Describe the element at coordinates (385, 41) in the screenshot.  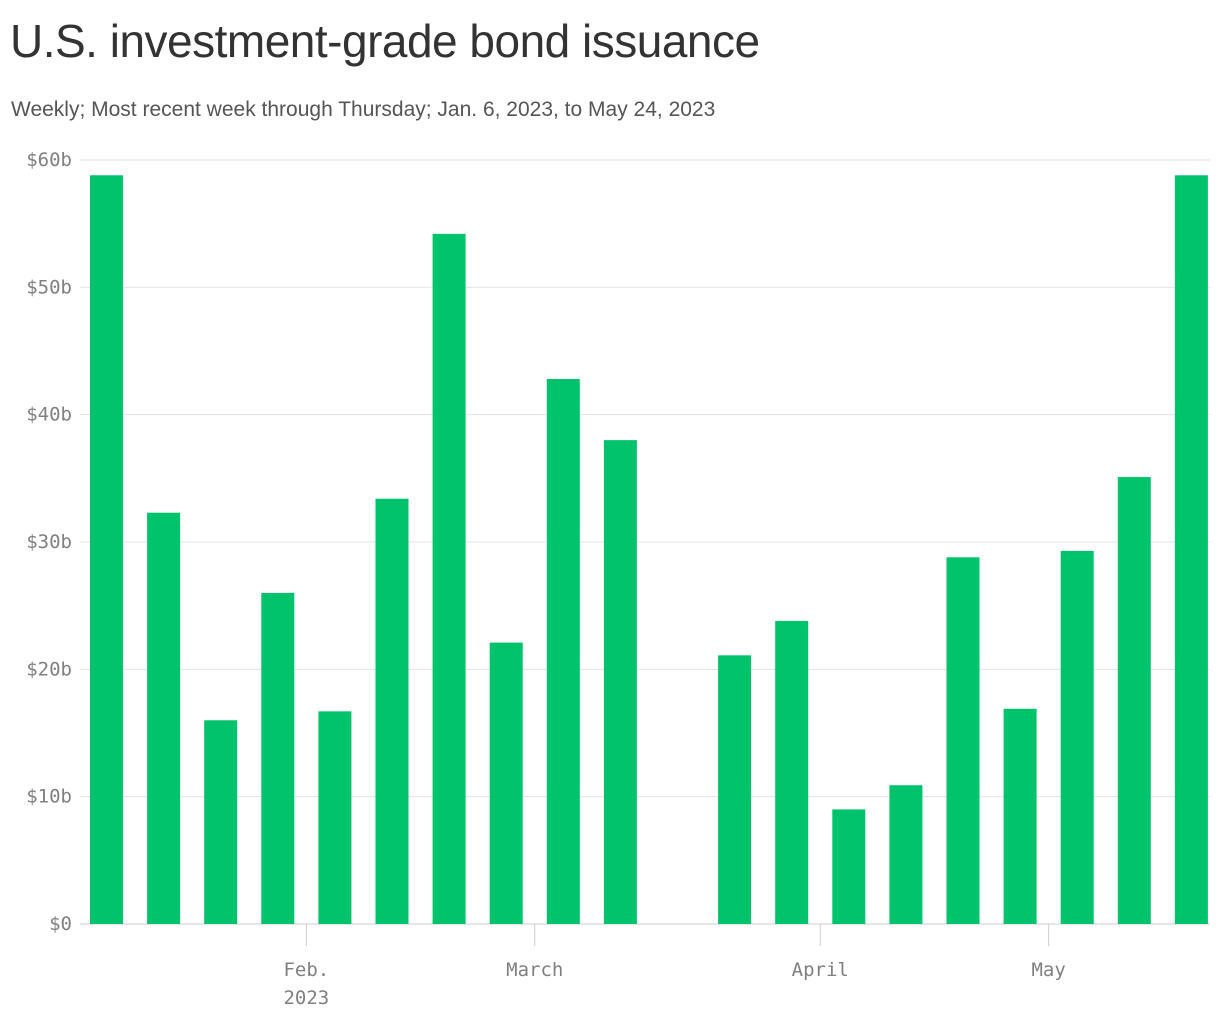
I see `chart-title: U.S. investment-grade bond issuance` at that location.